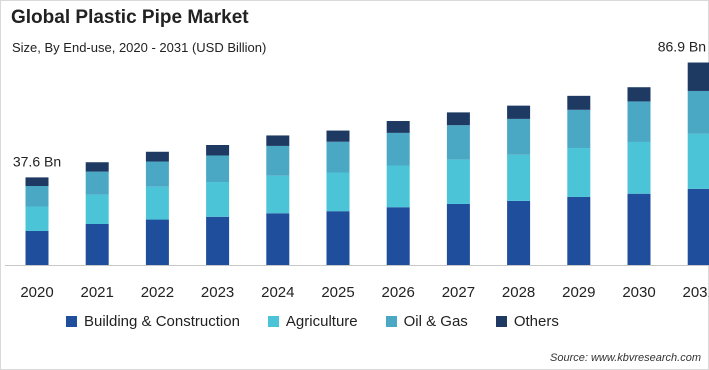 The height and width of the screenshot is (370, 709). What do you see at coordinates (536, 321) in the screenshot?
I see `legend-label: Others` at bounding box center [536, 321].